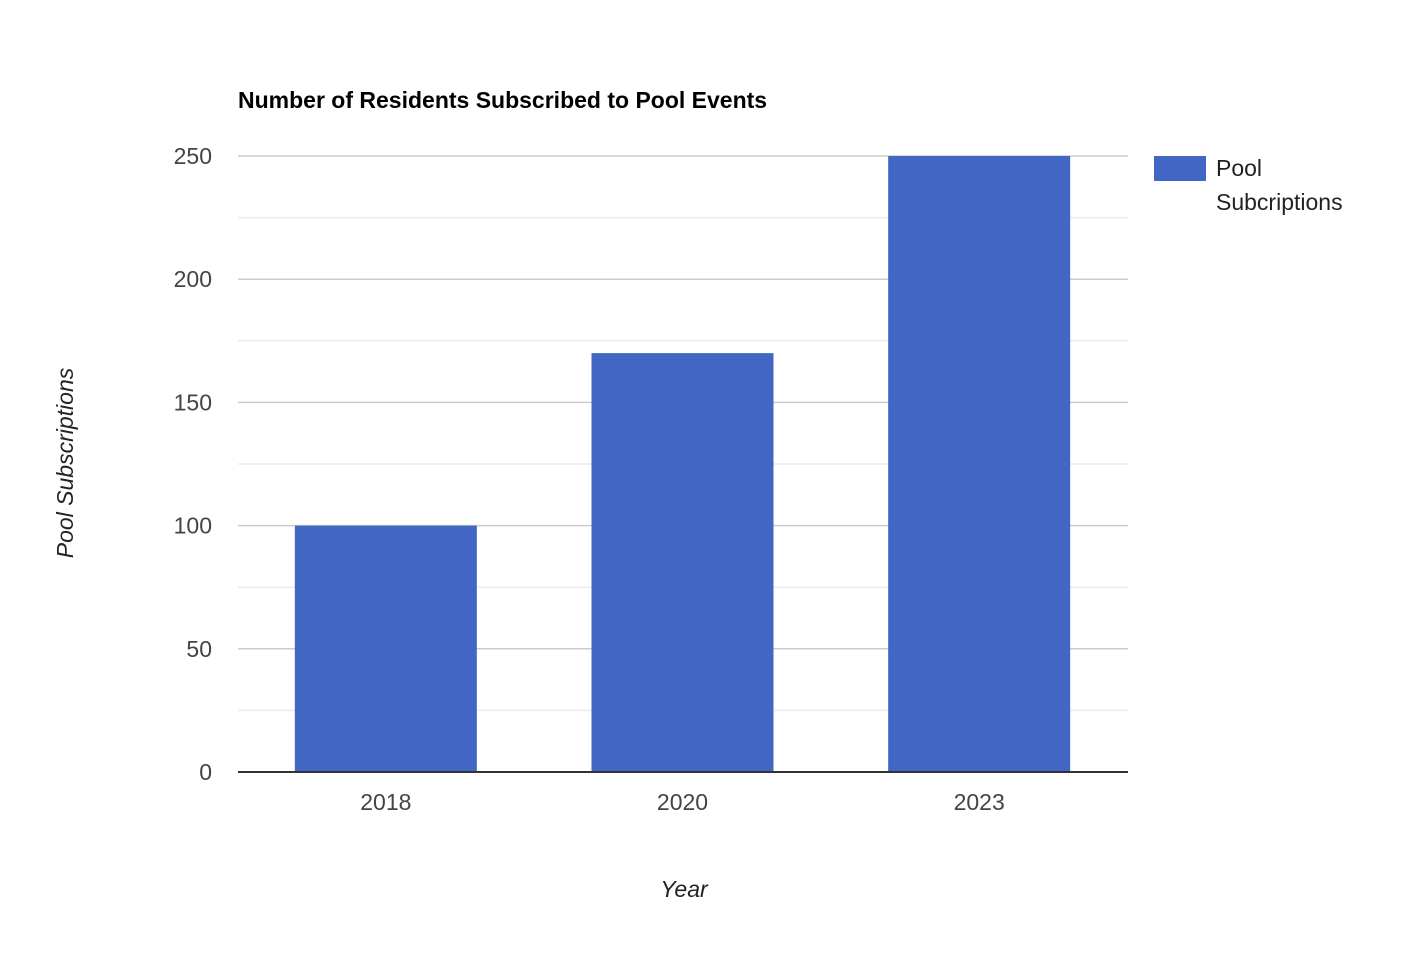  What do you see at coordinates (684, 889) in the screenshot?
I see `x-axis-title: Year` at bounding box center [684, 889].